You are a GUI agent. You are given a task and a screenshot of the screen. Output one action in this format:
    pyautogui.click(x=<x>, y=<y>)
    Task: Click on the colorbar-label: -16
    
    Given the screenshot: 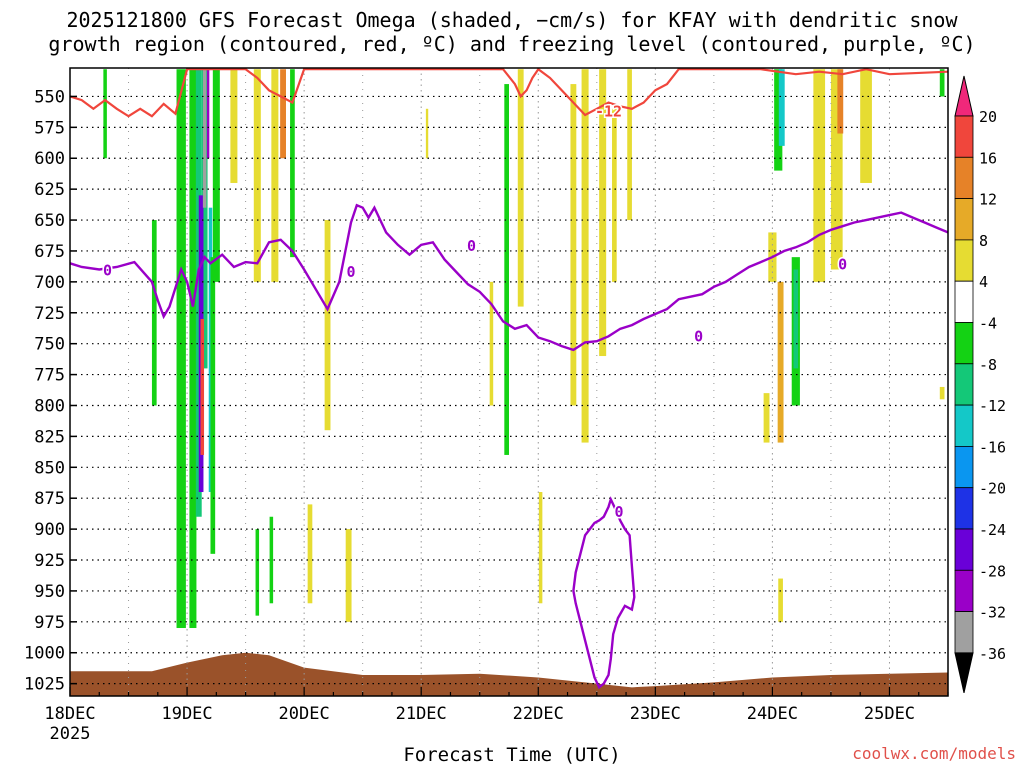 What is the action you would take?
    pyautogui.click(x=992, y=447)
    